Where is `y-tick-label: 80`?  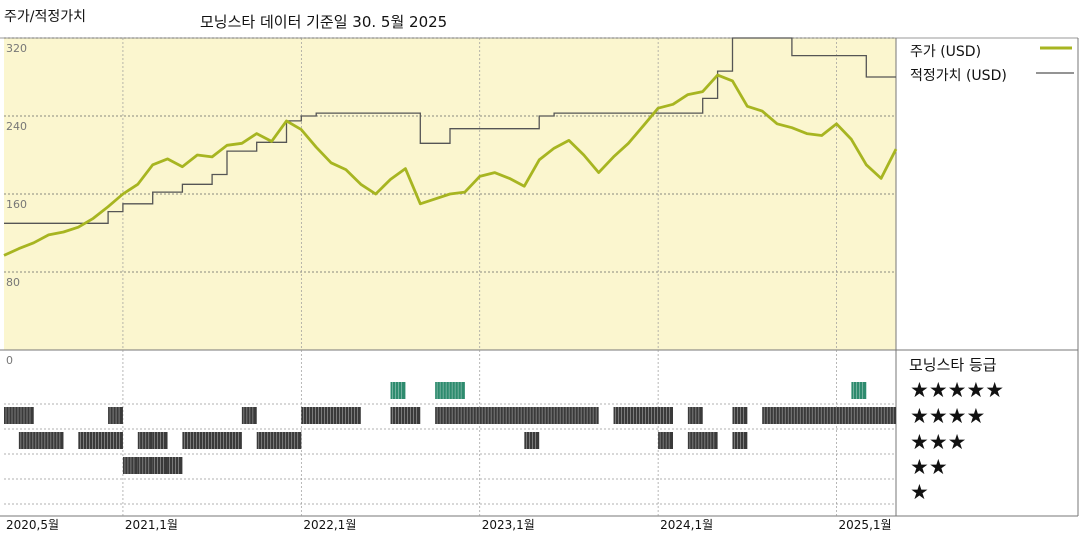
y-tick-label: 80 is located at coordinates (13, 282).